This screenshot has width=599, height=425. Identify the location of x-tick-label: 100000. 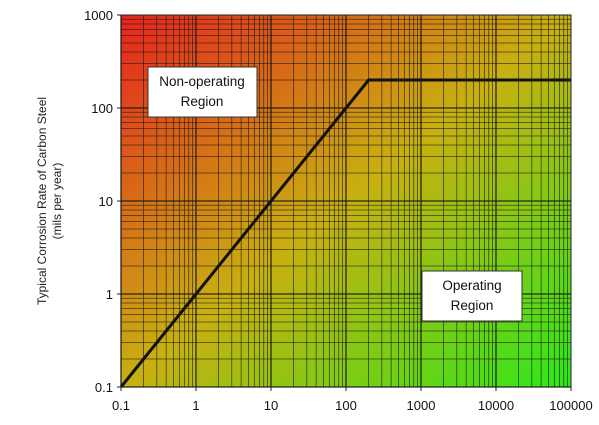
(570, 405).